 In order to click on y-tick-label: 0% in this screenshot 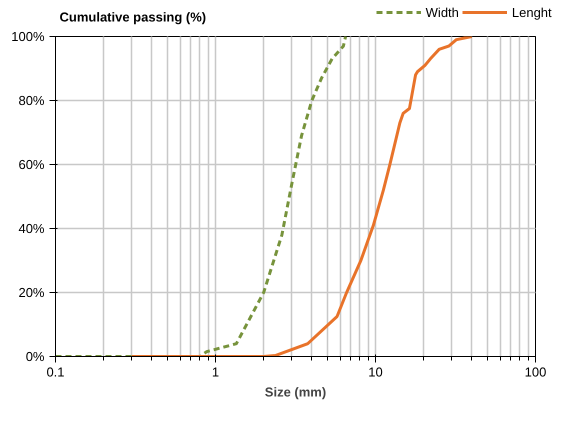, I will do `click(35, 356)`.